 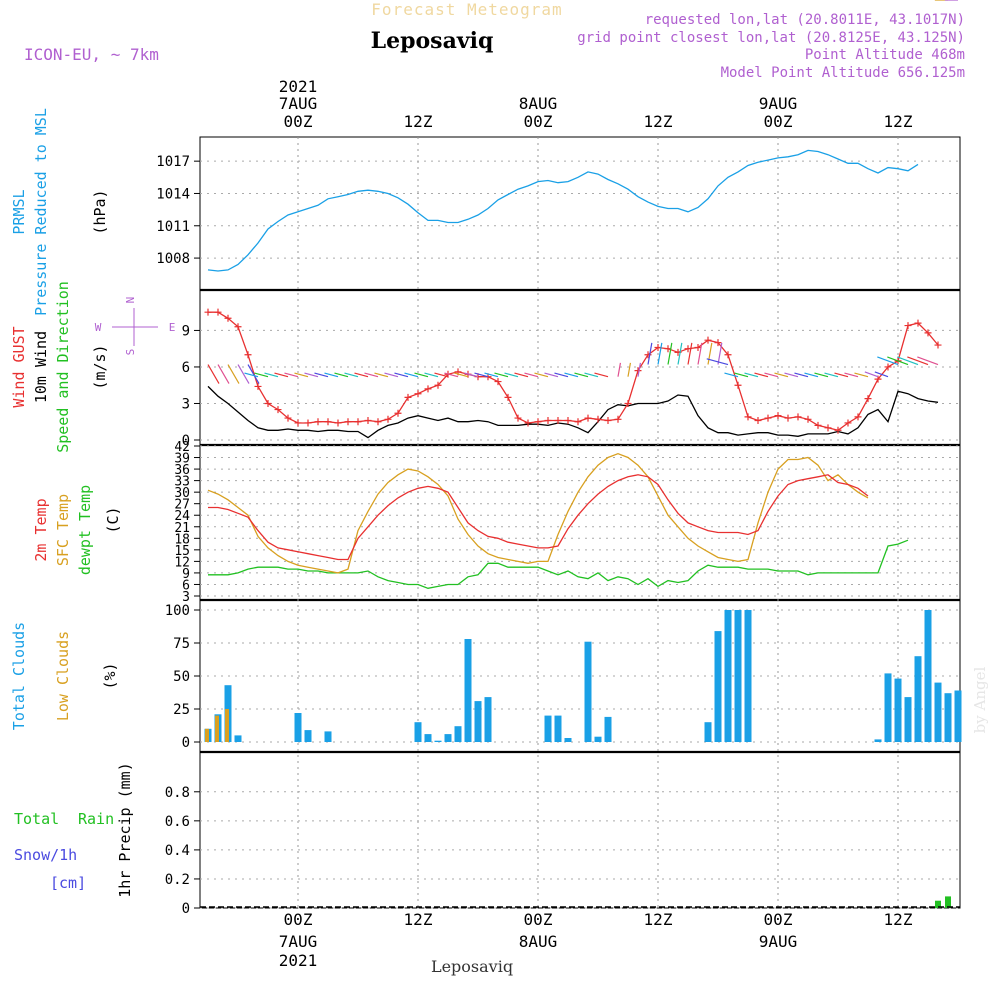 What do you see at coordinates (898, 121) in the screenshot?
I see `top-time-label-5: 12Z` at bounding box center [898, 121].